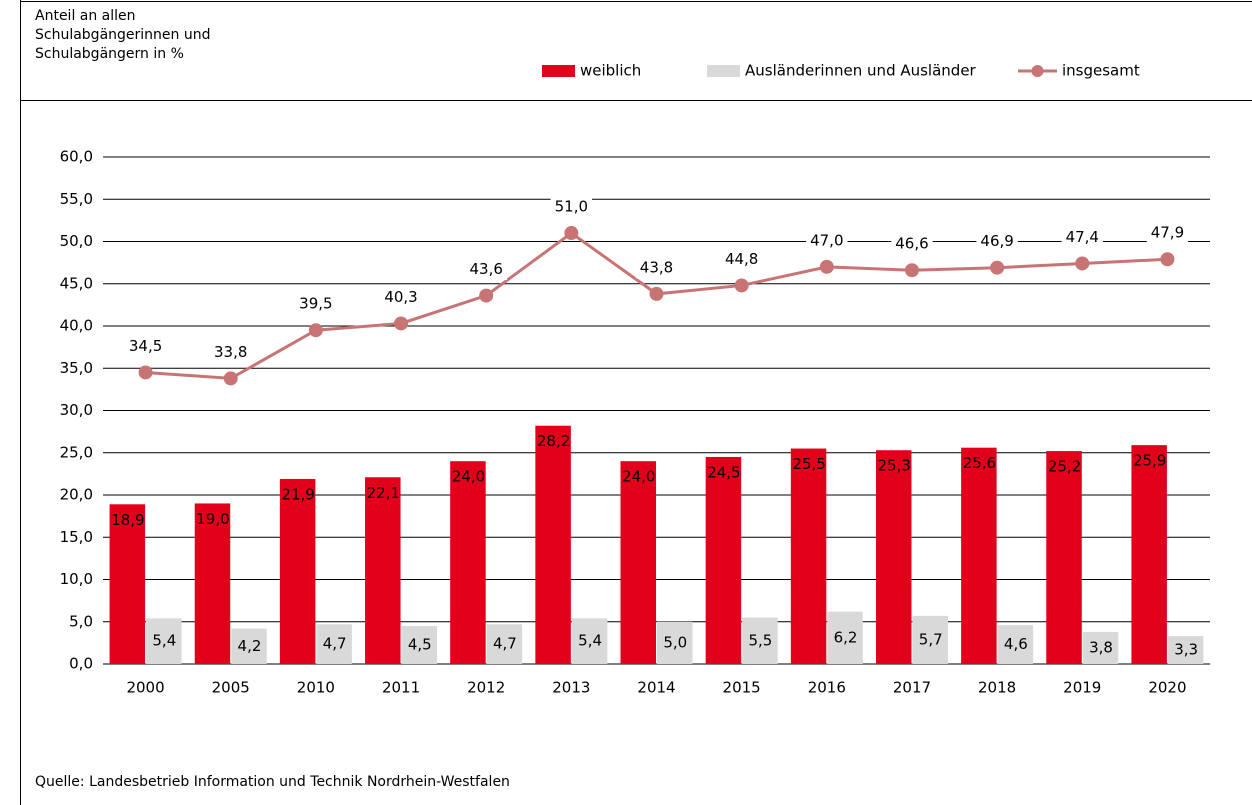 The image size is (1252, 805). What do you see at coordinates (894, 466) in the screenshot?
I see `bar-value-label: 25,3` at bounding box center [894, 466].